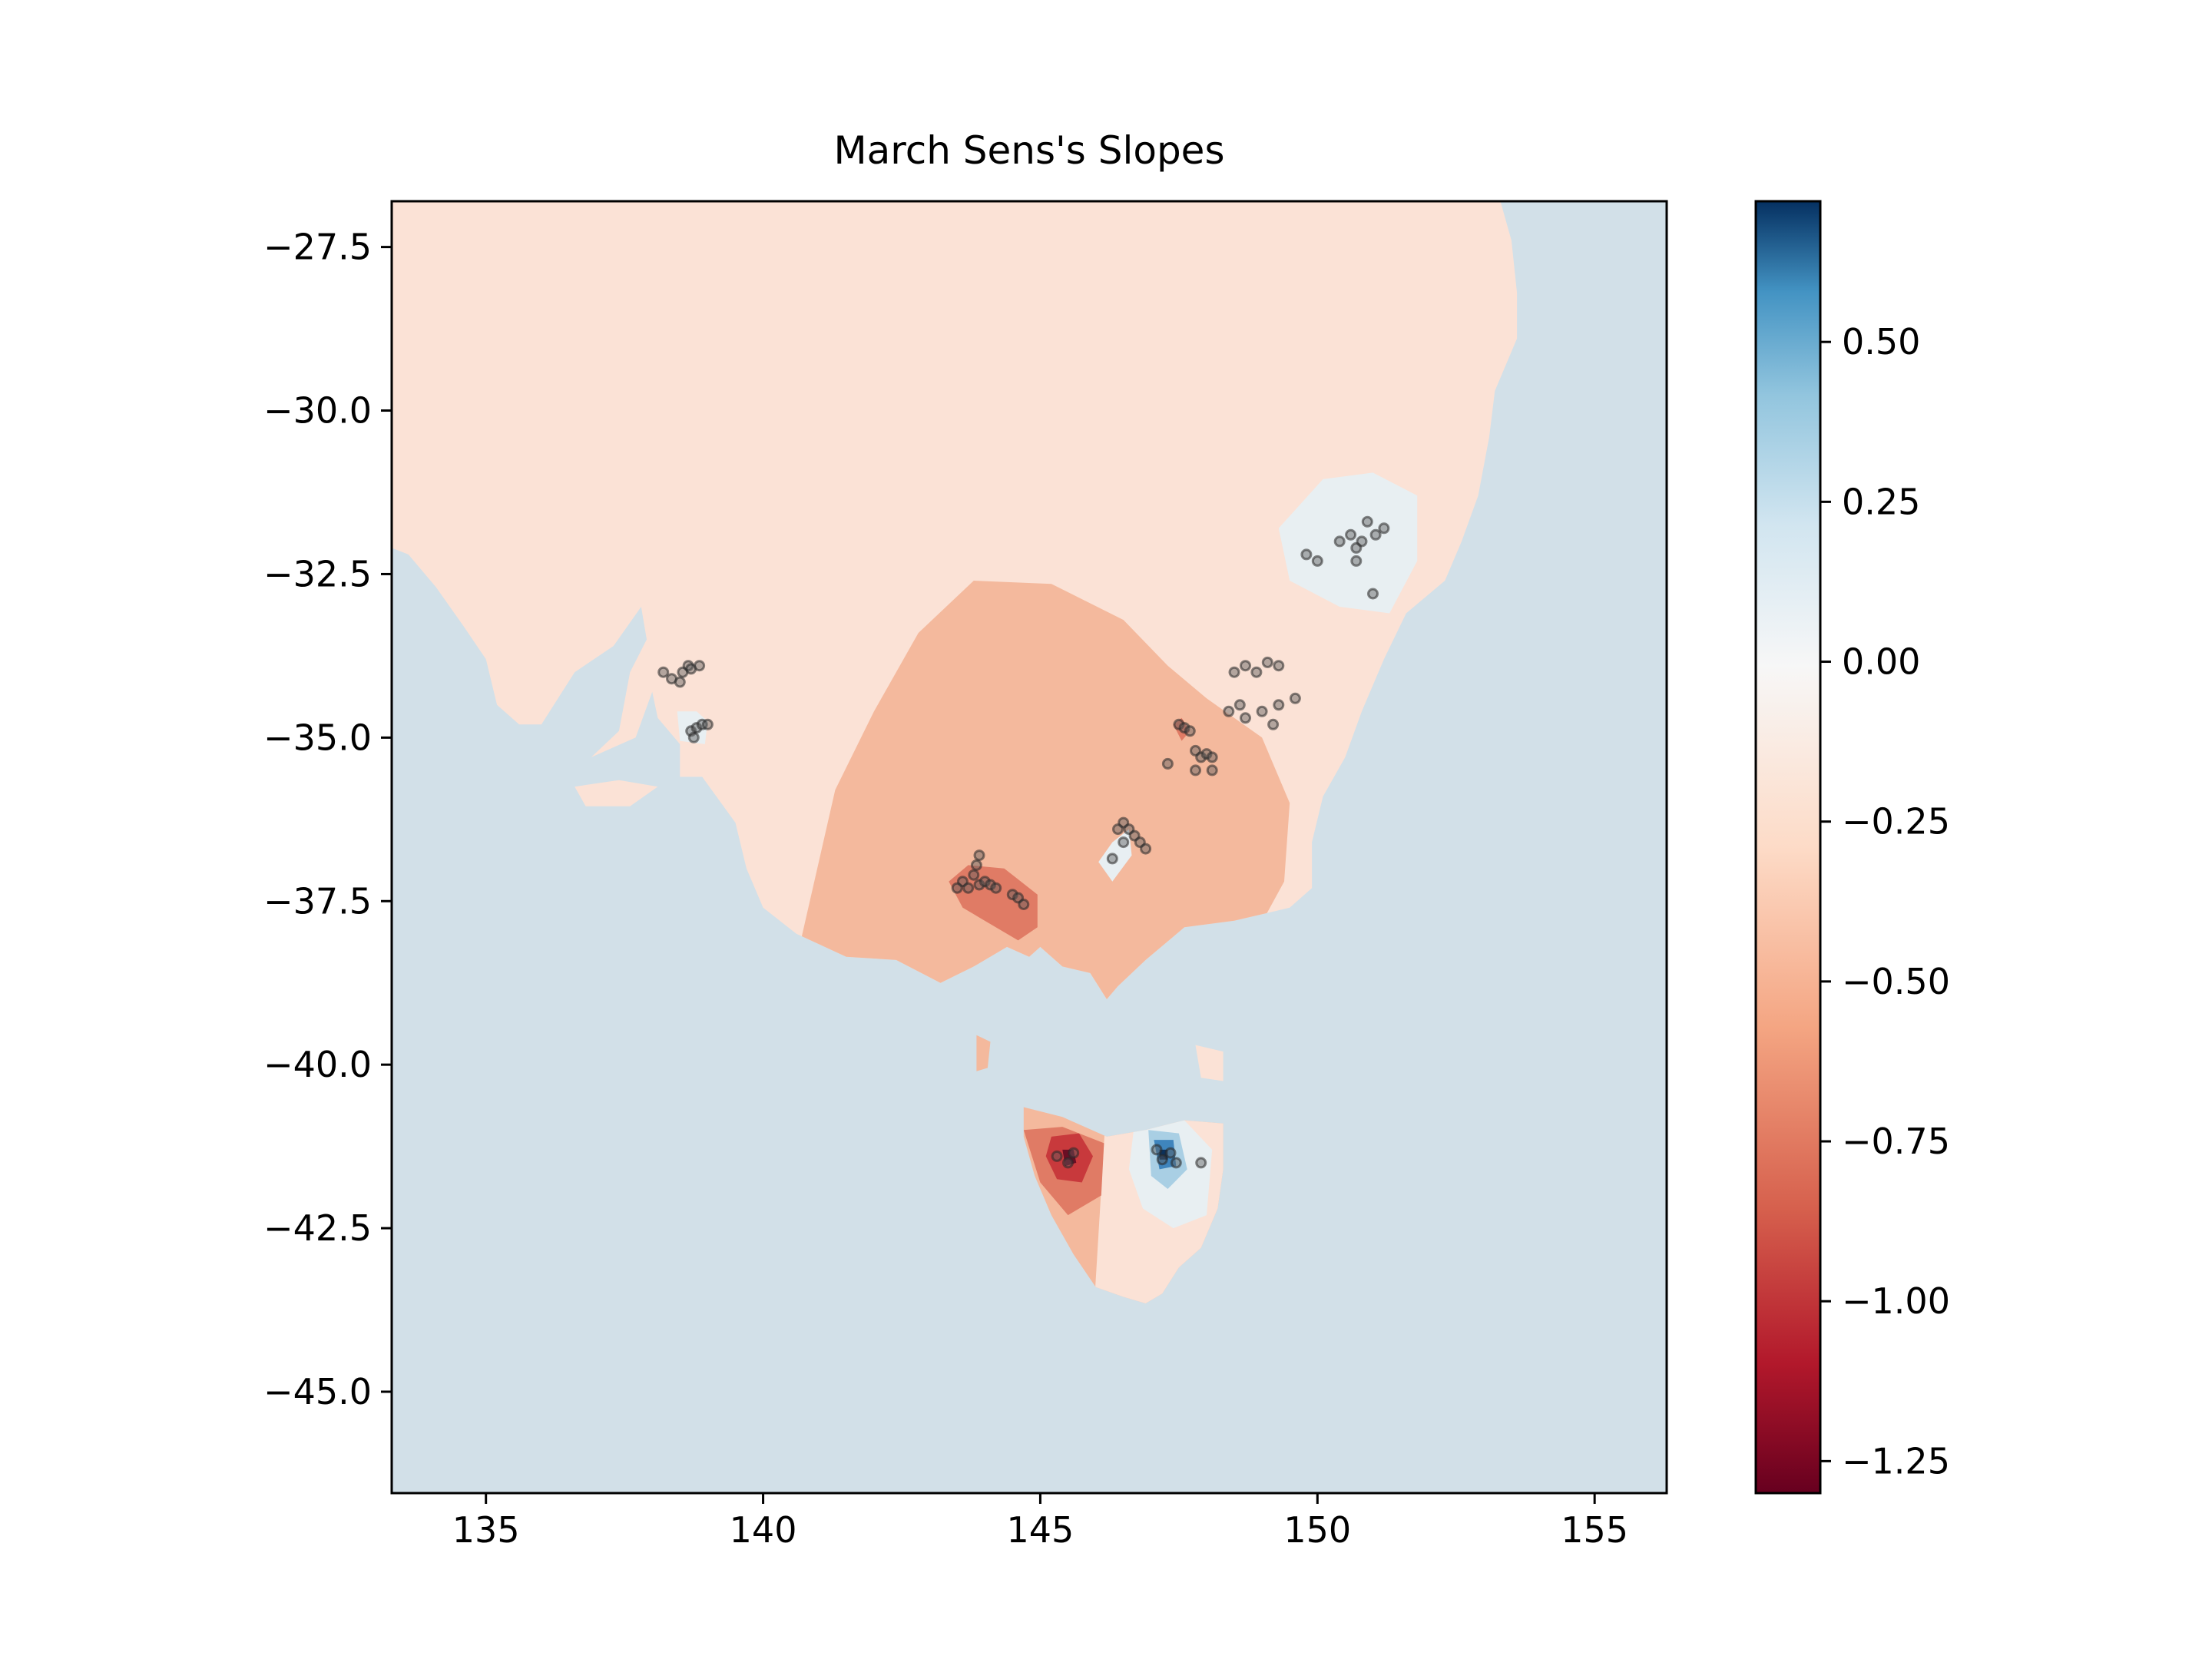  I want to click on y-tick-label: −40.0, so click(317, 1064).